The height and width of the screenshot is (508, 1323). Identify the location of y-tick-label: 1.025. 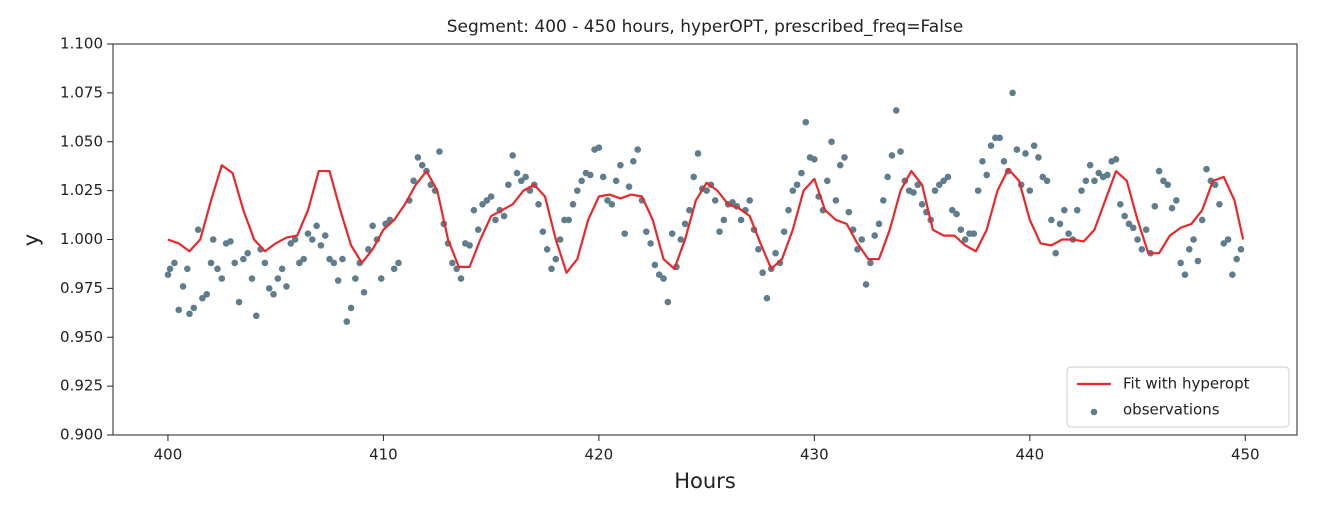
(81, 190).